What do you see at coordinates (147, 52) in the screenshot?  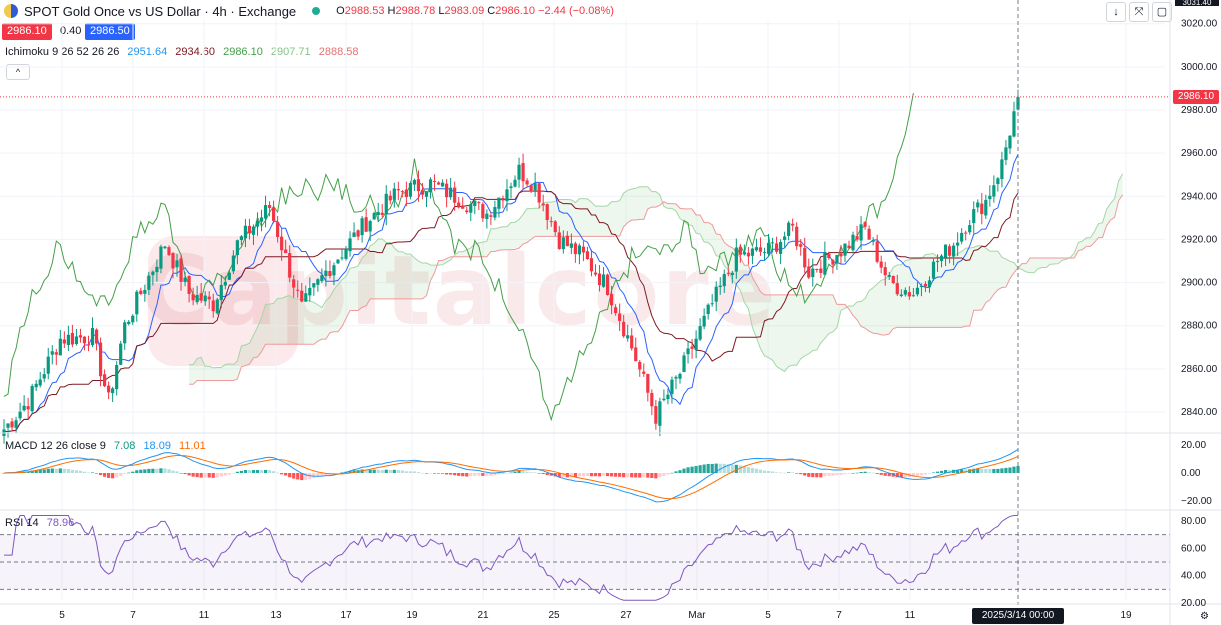 I see `ichimoku-tenkan-value: 2951.64` at bounding box center [147, 52].